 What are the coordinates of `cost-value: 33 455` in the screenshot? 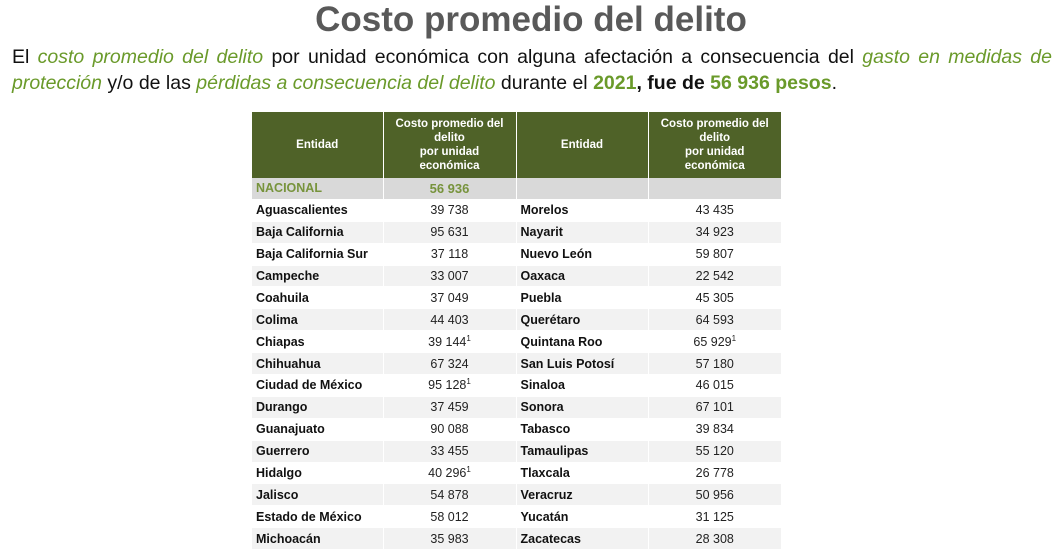 It's located at (450, 451).